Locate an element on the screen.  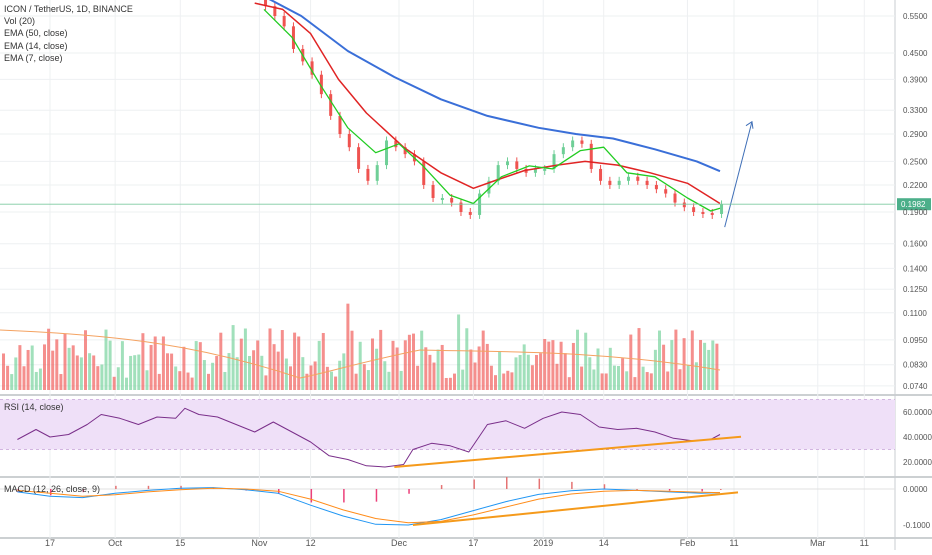
price-tick-label: 0.0740 is located at coordinates (915, 386).